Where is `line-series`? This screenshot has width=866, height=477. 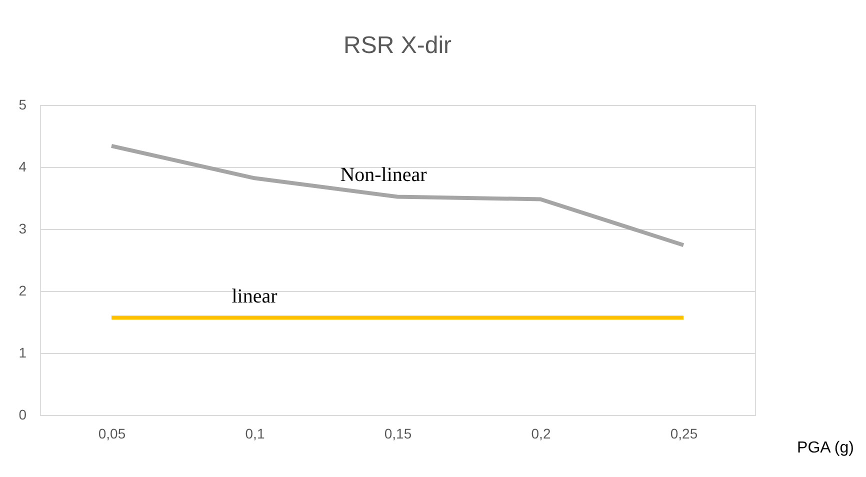
line-series is located at coordinates (398, 196).